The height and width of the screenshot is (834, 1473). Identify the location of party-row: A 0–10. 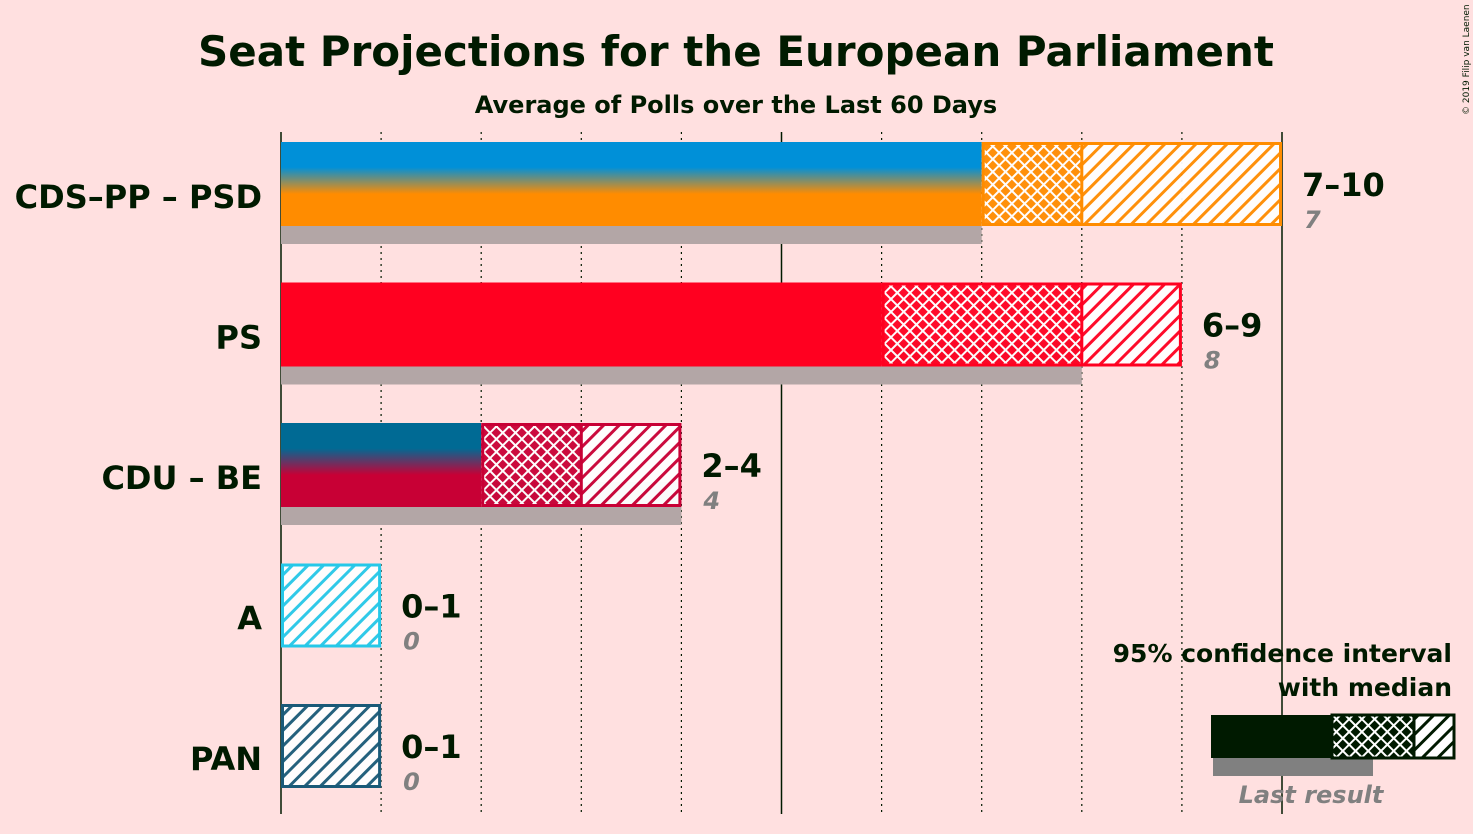
(349, 609).